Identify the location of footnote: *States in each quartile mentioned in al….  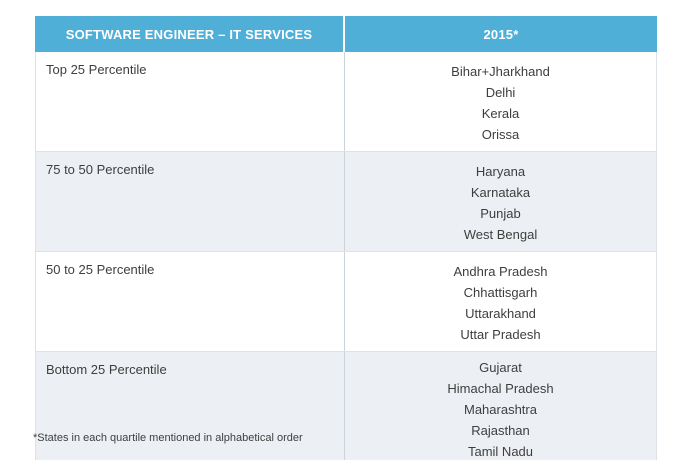
(168, 438).